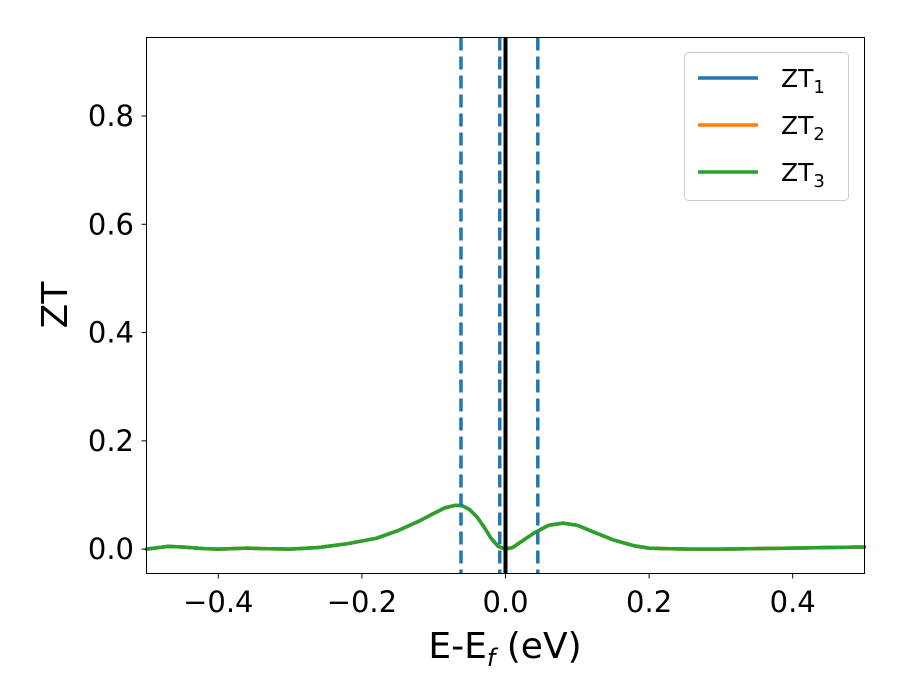 Image resolution: width=900 pixels, height=700 pixels. I want to click on legend: ZT1 ZT2 ZT3, so click(766, 126).